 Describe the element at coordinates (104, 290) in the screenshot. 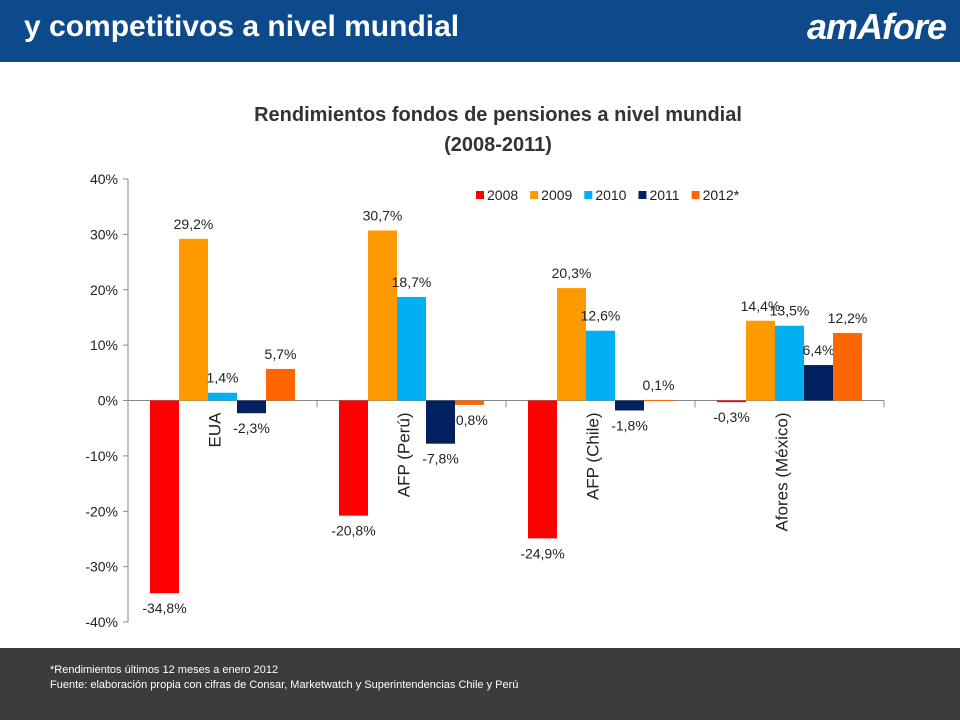

I see `y-tick-label: 20%` at that location.